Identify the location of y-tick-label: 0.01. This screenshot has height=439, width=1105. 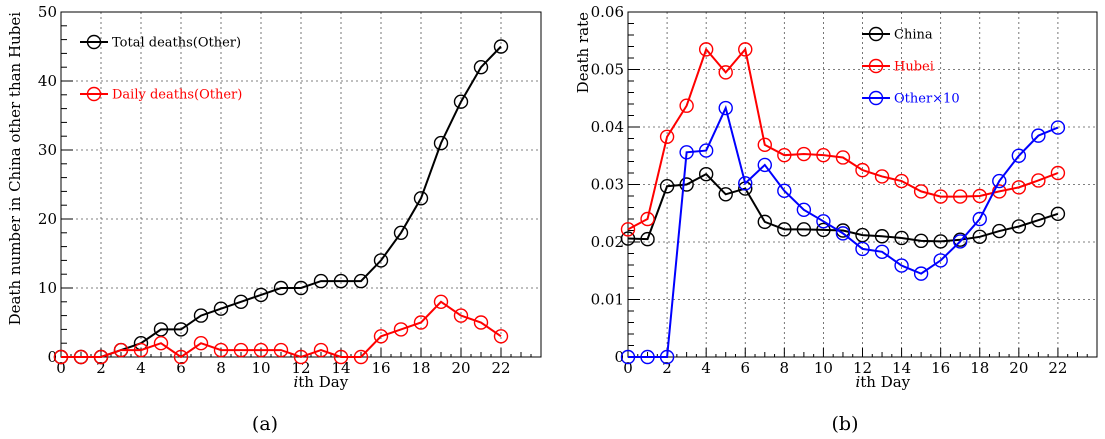
(607, 300).